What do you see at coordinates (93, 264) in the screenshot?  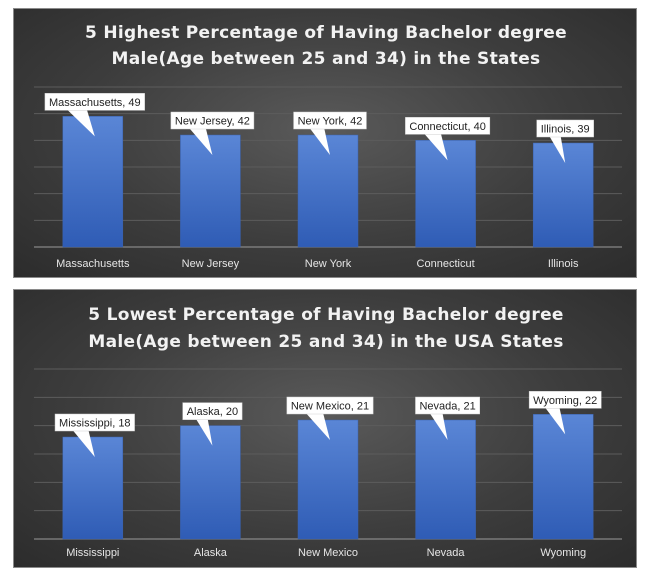 I see `x-tick-label: Massachusetts` at bounding box center [93, 264].